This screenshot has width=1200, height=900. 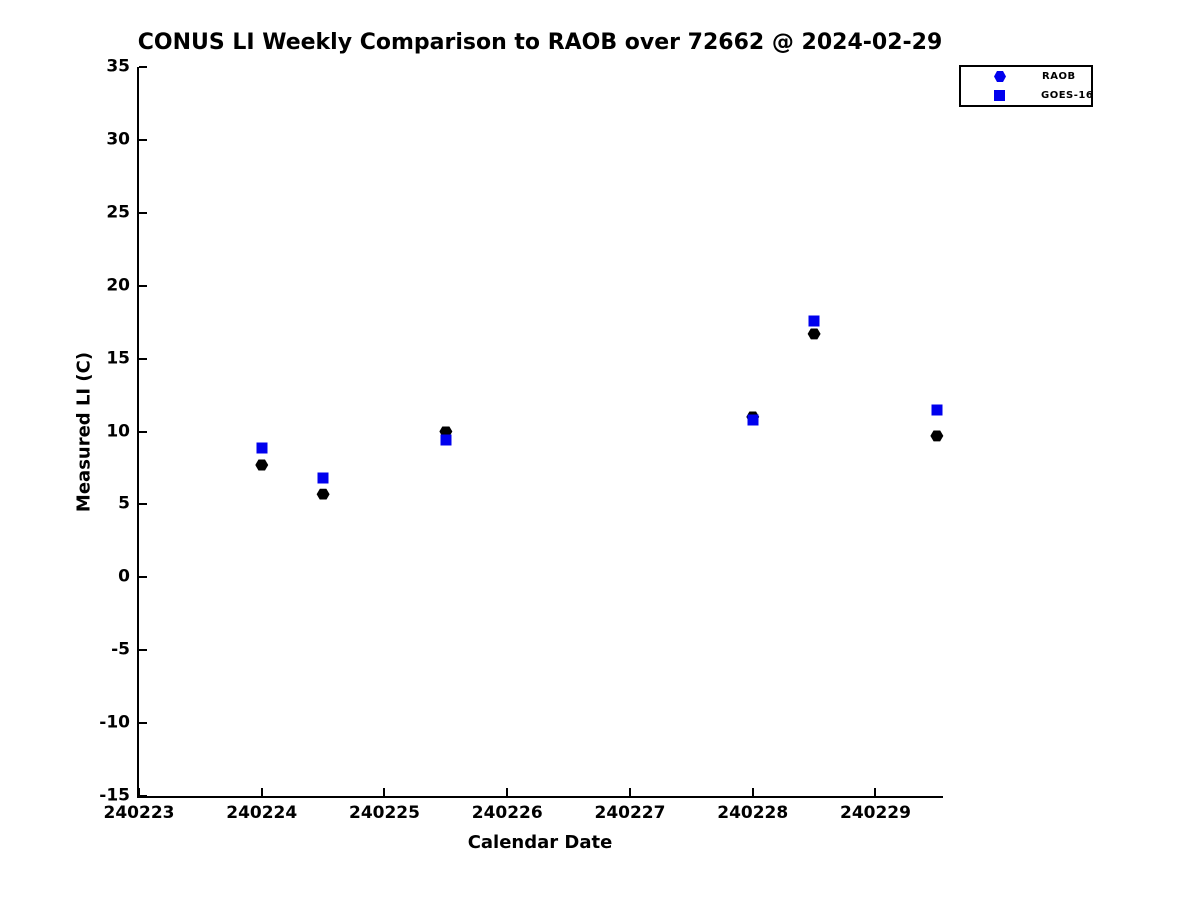 What do you see at coordinates (999, 95) in the screenshot?
I see `square-marker-icon` at bounding box center [999, 95].